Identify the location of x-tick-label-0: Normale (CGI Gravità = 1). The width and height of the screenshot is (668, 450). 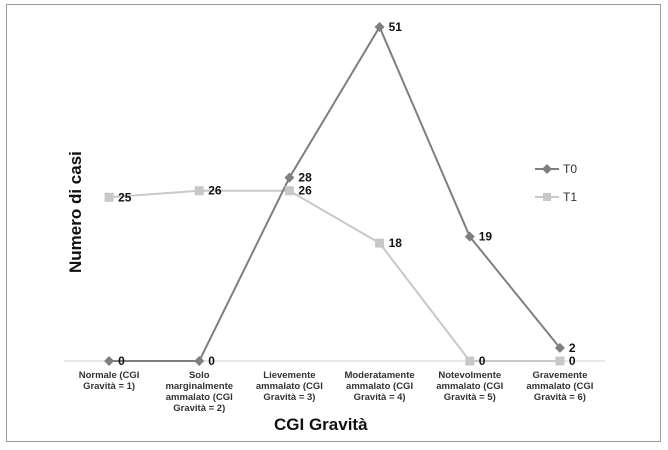
(109, 381).